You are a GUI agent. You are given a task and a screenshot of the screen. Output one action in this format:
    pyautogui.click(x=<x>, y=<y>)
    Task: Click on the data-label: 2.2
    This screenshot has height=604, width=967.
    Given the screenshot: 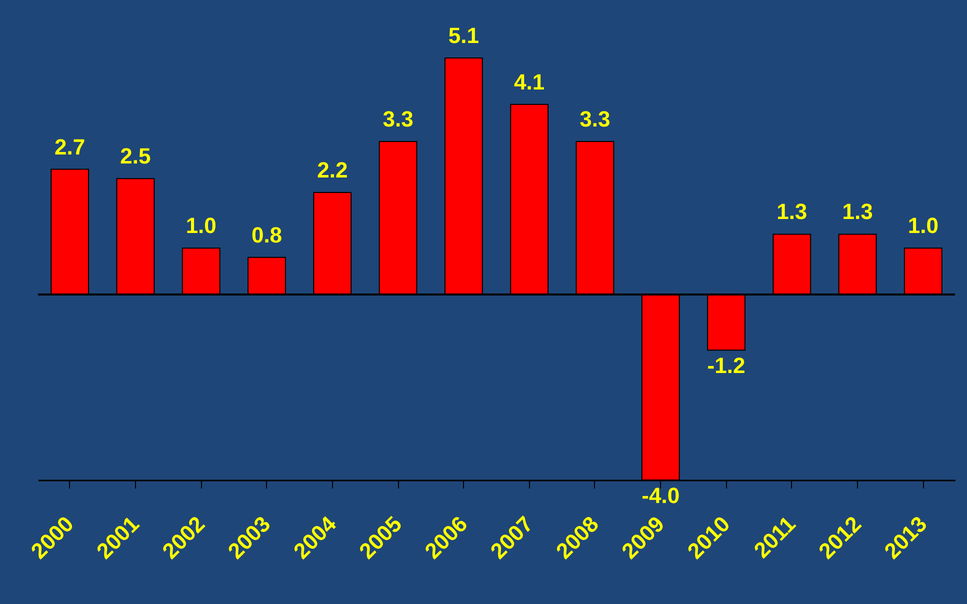 What is the action you would take?
    pyautogui.click(x=332, y=169)
    